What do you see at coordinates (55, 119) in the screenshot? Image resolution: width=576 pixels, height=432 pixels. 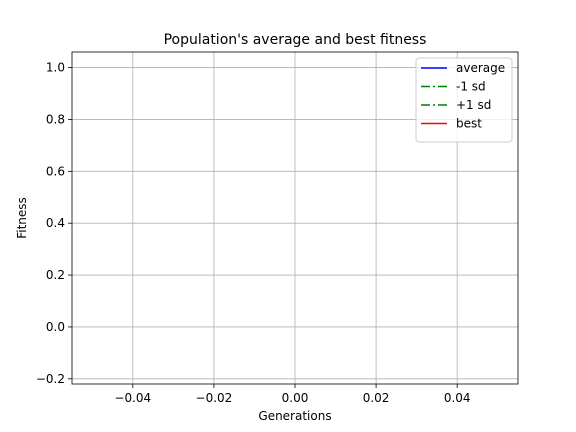 I see `y-tick-label: 0.8` at bounding box center [55, 119].